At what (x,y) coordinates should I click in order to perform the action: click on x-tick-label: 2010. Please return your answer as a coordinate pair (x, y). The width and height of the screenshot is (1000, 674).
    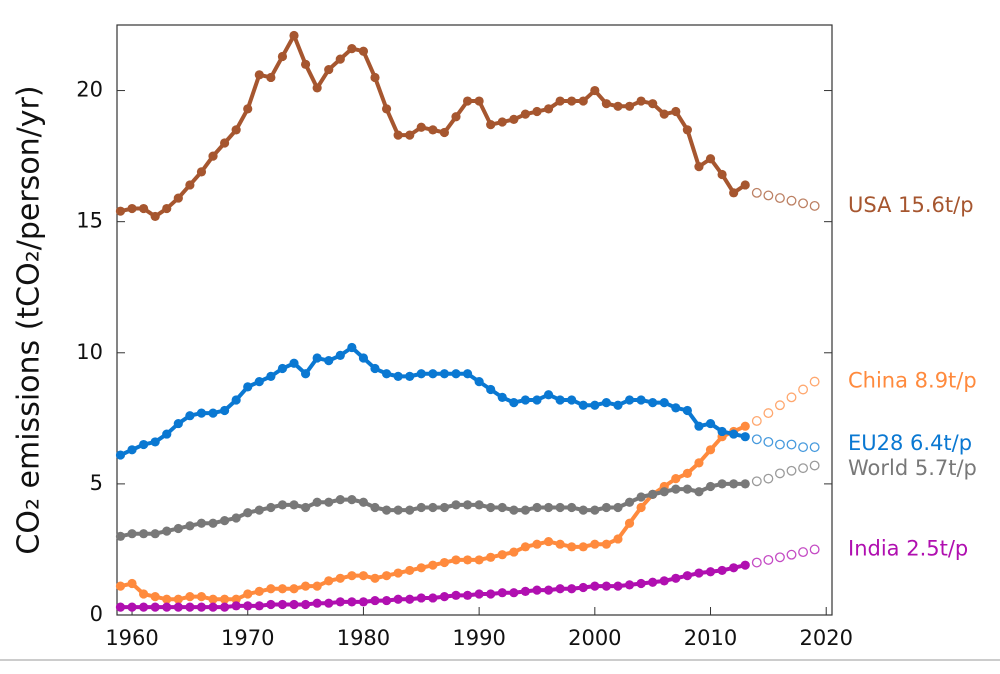
    Looking at the image, I should click on (710, 638).